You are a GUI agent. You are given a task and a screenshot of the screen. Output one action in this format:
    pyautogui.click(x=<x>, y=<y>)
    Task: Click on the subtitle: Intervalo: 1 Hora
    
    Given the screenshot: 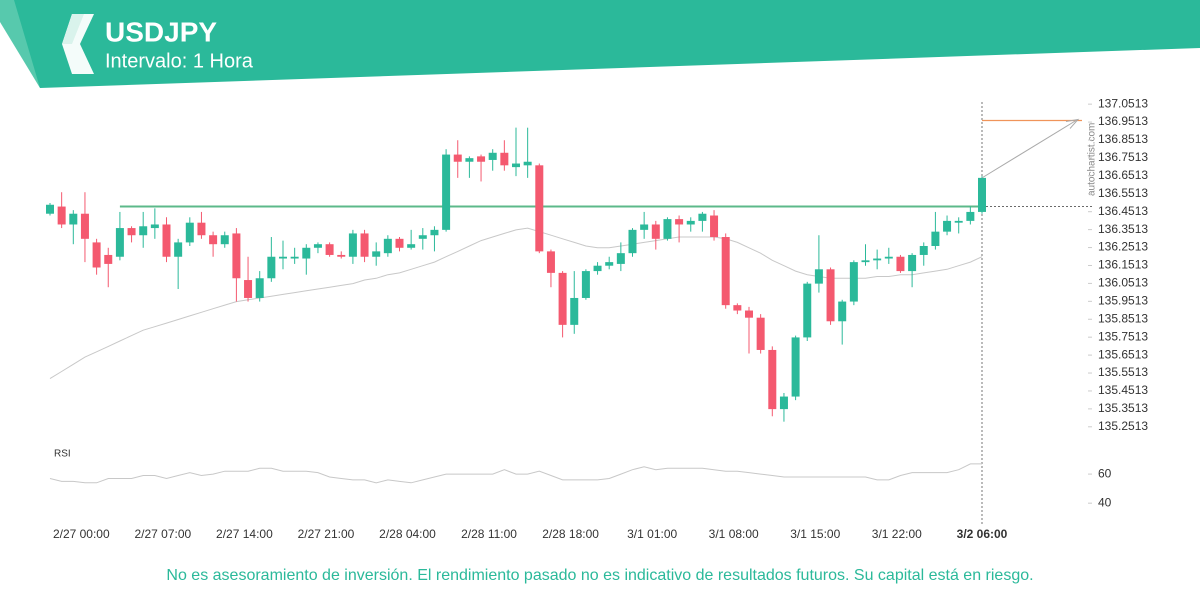 What is the action you would take?
    pyautogui.click(x=179, y=61)
    